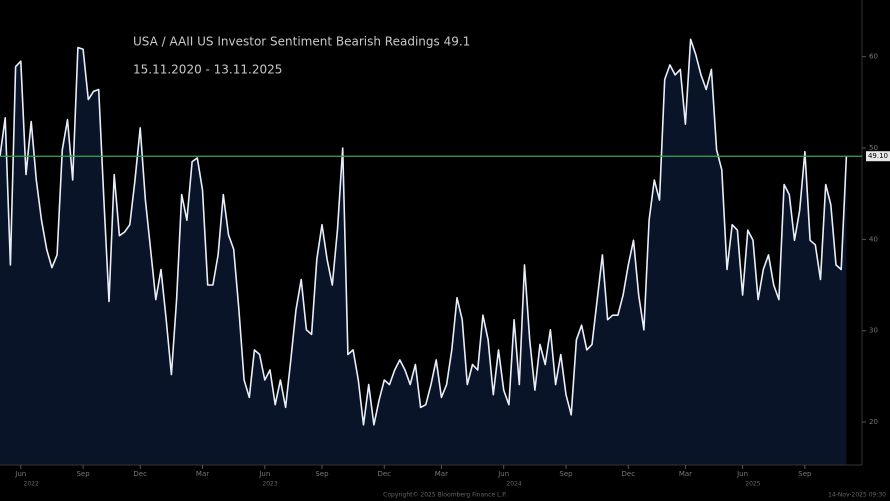  What do you see at coordinates (445, 495) in the screenshot?
I see `copyright: Copyright© 2025 Bloomberg Finance L.P.` at bounding box center [445, 495].